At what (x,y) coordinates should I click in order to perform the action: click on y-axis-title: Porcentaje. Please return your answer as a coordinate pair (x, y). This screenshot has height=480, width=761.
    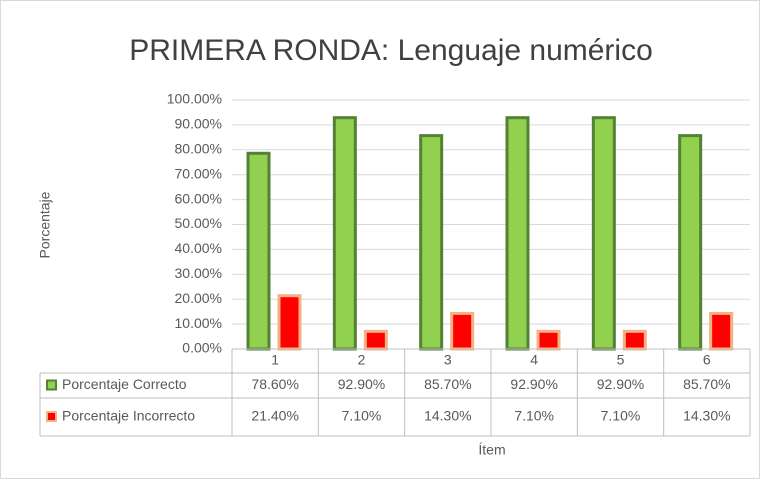
    Looking at the image, I should click on (45, 224).